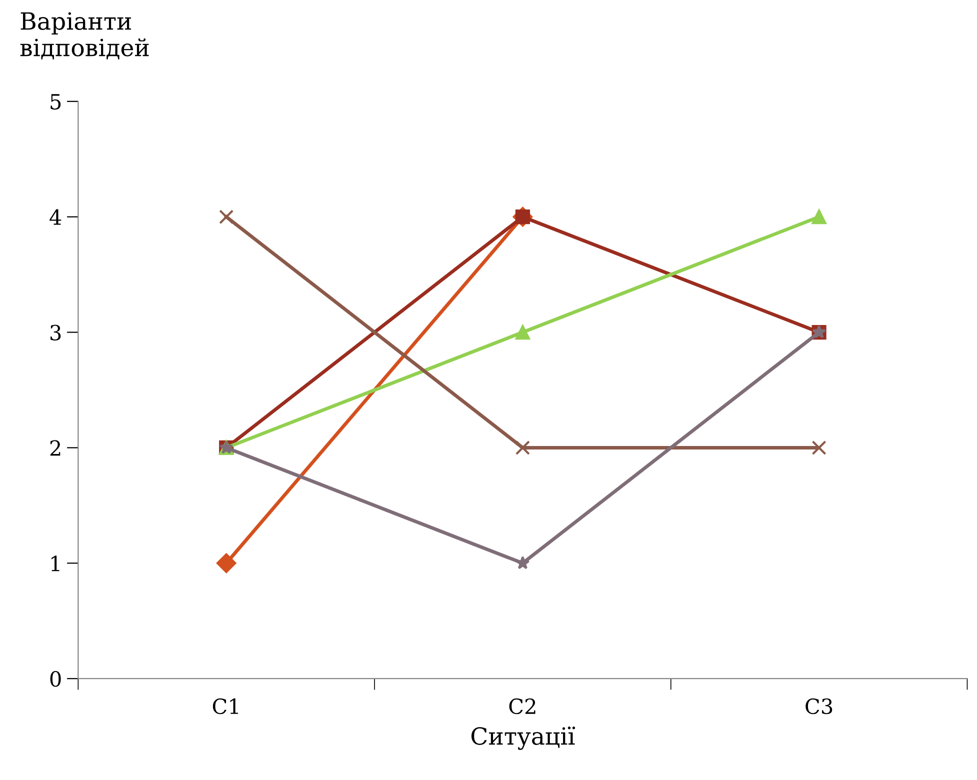 The image size is (977, 780). Describe the element at coordinates (522, 706) in the screenshot. I see `x-tick-label: C2` at that location.